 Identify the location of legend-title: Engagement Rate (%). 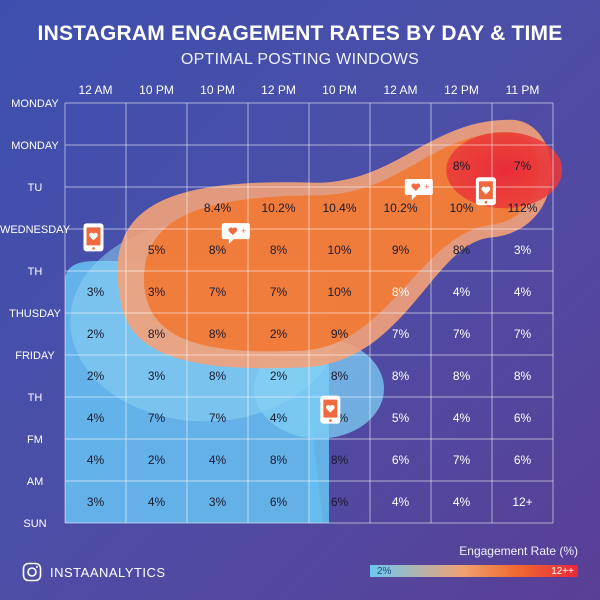
(518, 551).